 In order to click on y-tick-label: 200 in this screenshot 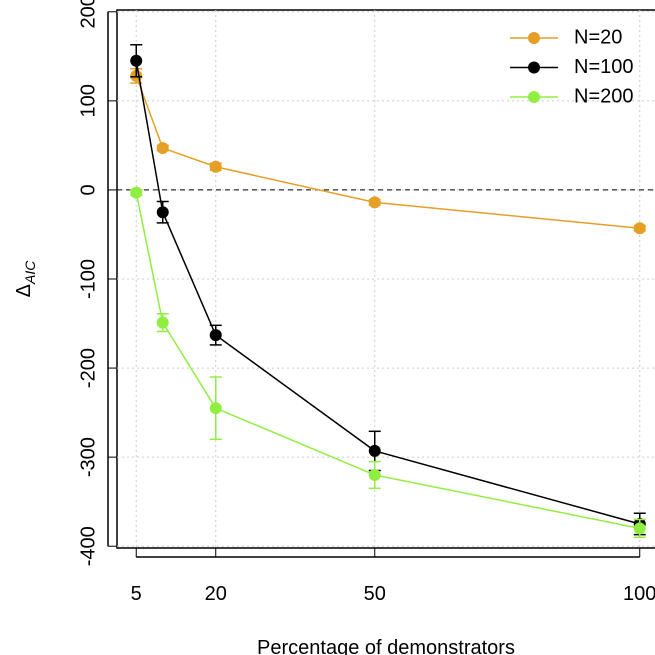, I will do `click(88, 14)`.